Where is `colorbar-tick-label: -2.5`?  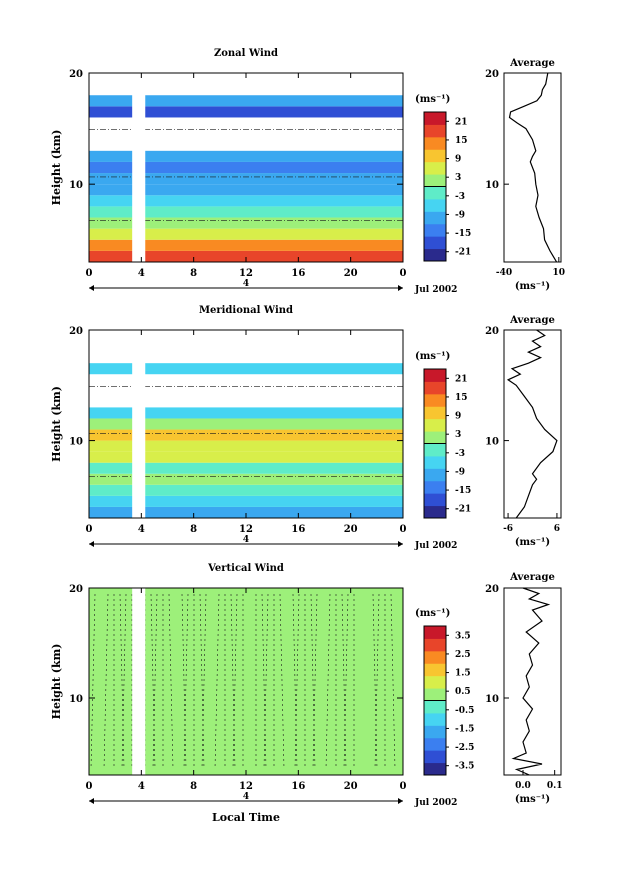
colorbar-tick-label: -2.5 is located at coordinates (464, 748).